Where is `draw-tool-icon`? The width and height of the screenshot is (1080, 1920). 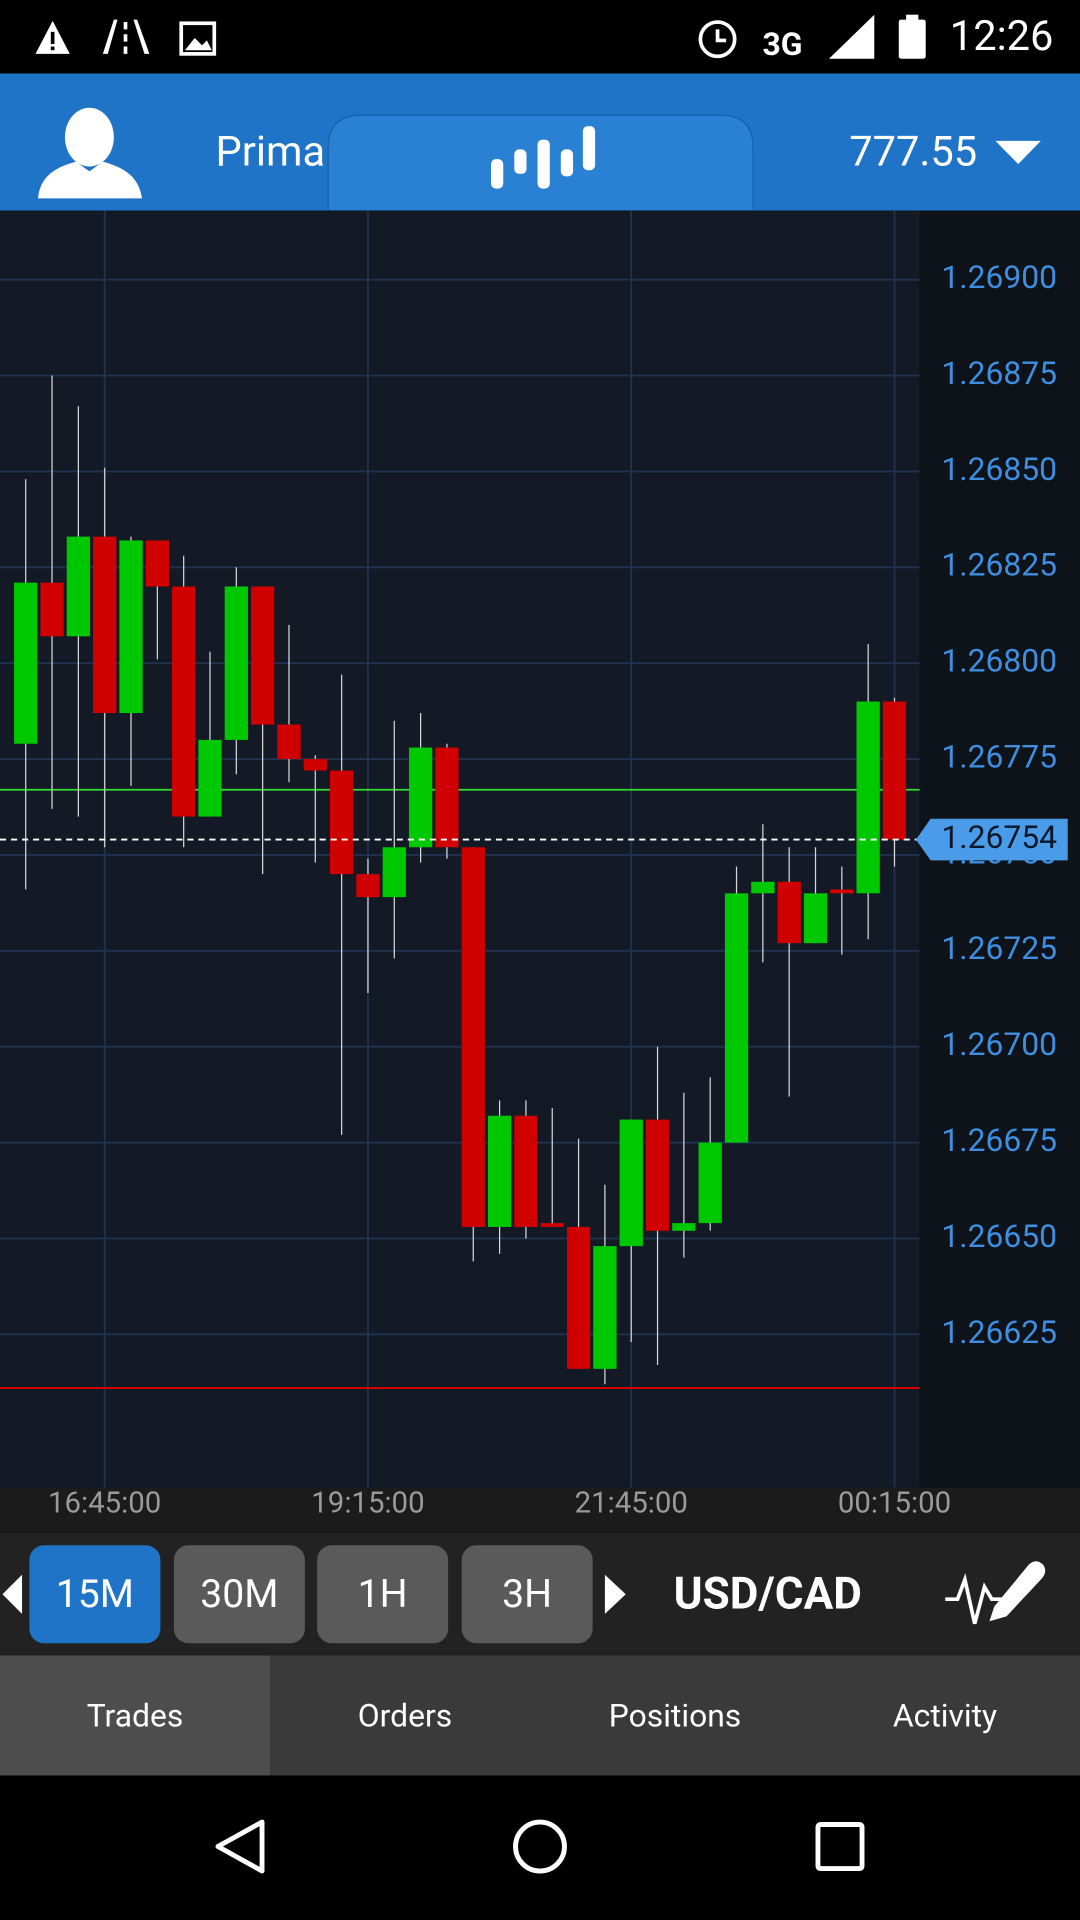
draw-tool-icon is located at coordinates (995, 1593).